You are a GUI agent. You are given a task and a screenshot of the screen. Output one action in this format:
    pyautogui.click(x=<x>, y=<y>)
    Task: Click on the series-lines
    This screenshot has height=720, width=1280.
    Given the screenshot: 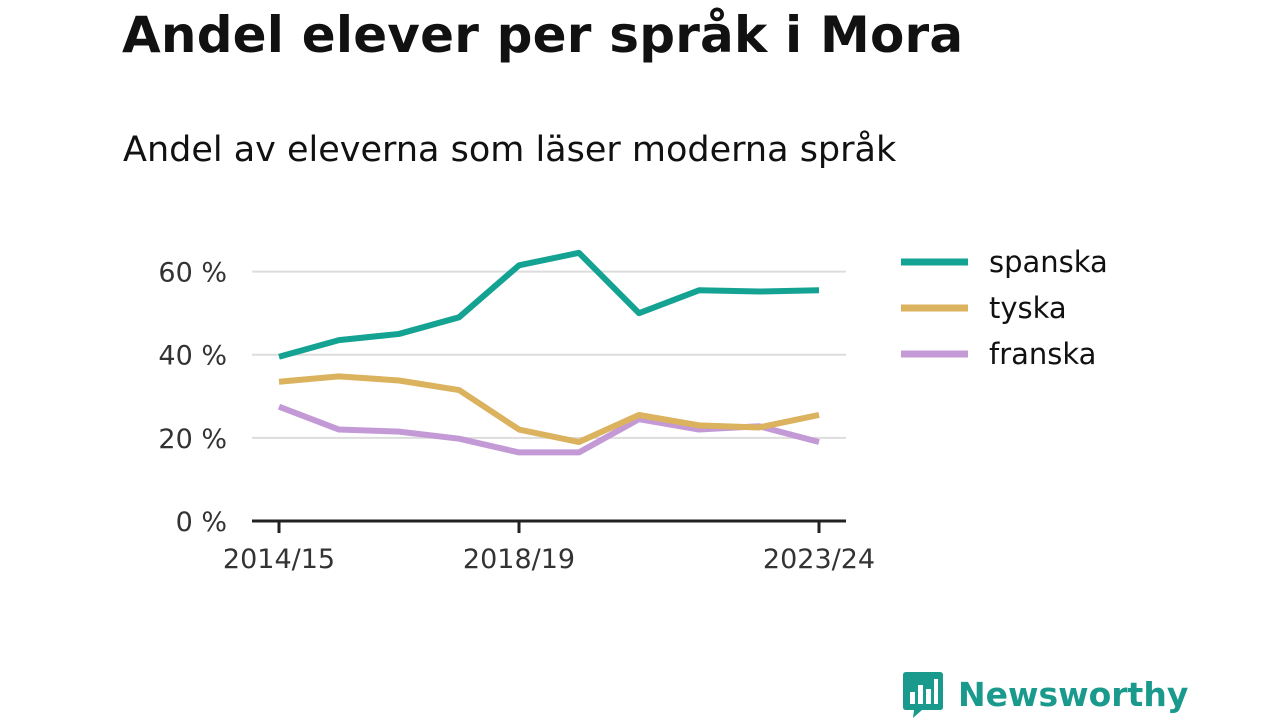 What is the action you would take?
    pyautogui.click(x=548, y=352)
    